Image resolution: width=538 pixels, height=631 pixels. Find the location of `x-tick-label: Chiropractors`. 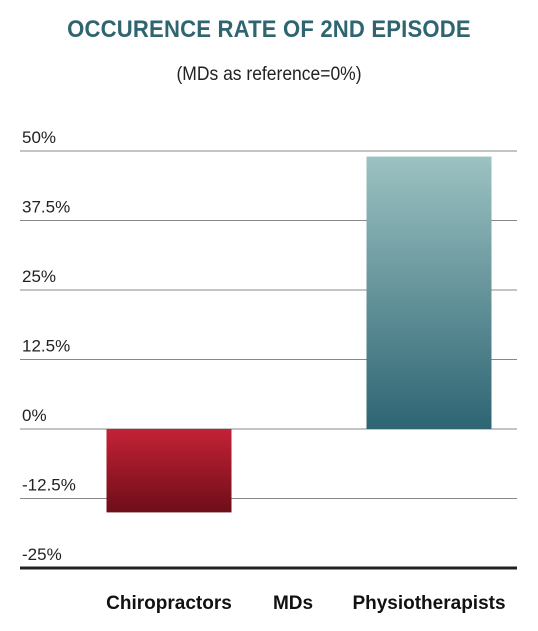

x-tick-label: Chiropractors is located at coordinates (169, 603).